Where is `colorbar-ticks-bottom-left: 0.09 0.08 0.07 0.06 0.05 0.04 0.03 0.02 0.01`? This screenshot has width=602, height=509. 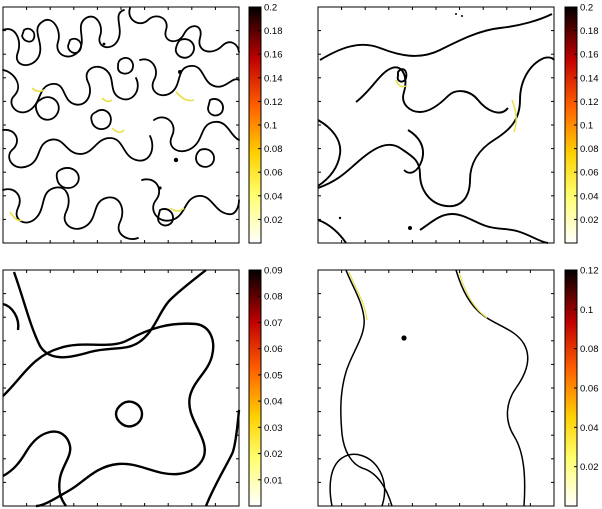 colorbar-ticks-bottom-left: 0.09 0.08 0.07 0.06 0.05 0.04 0.03 0.02 0.01 is located at coordinates (270, 376).